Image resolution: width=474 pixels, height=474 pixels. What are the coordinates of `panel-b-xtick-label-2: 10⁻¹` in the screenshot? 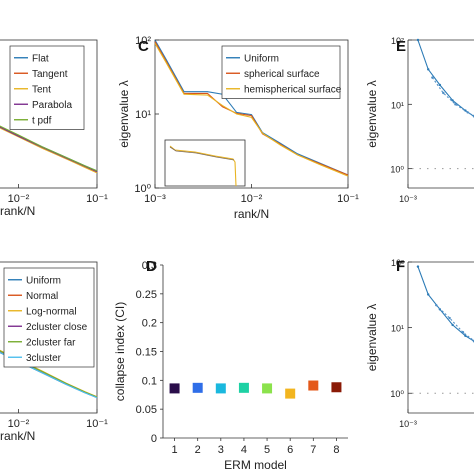 It's located at (97, 424).